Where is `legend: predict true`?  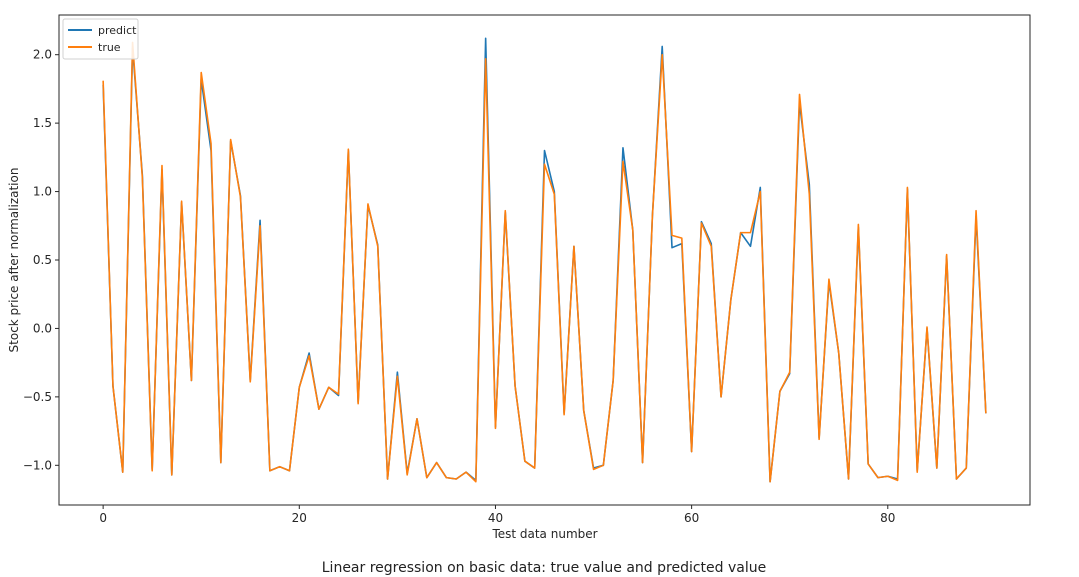 legend: predict true is located at coordinates (100, 39).